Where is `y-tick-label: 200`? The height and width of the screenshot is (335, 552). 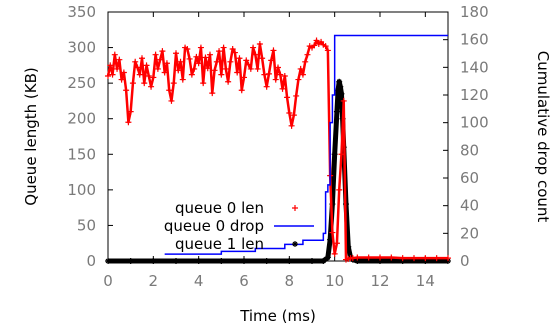 y-tick-label: 200 is located at coordinates (81, 119).